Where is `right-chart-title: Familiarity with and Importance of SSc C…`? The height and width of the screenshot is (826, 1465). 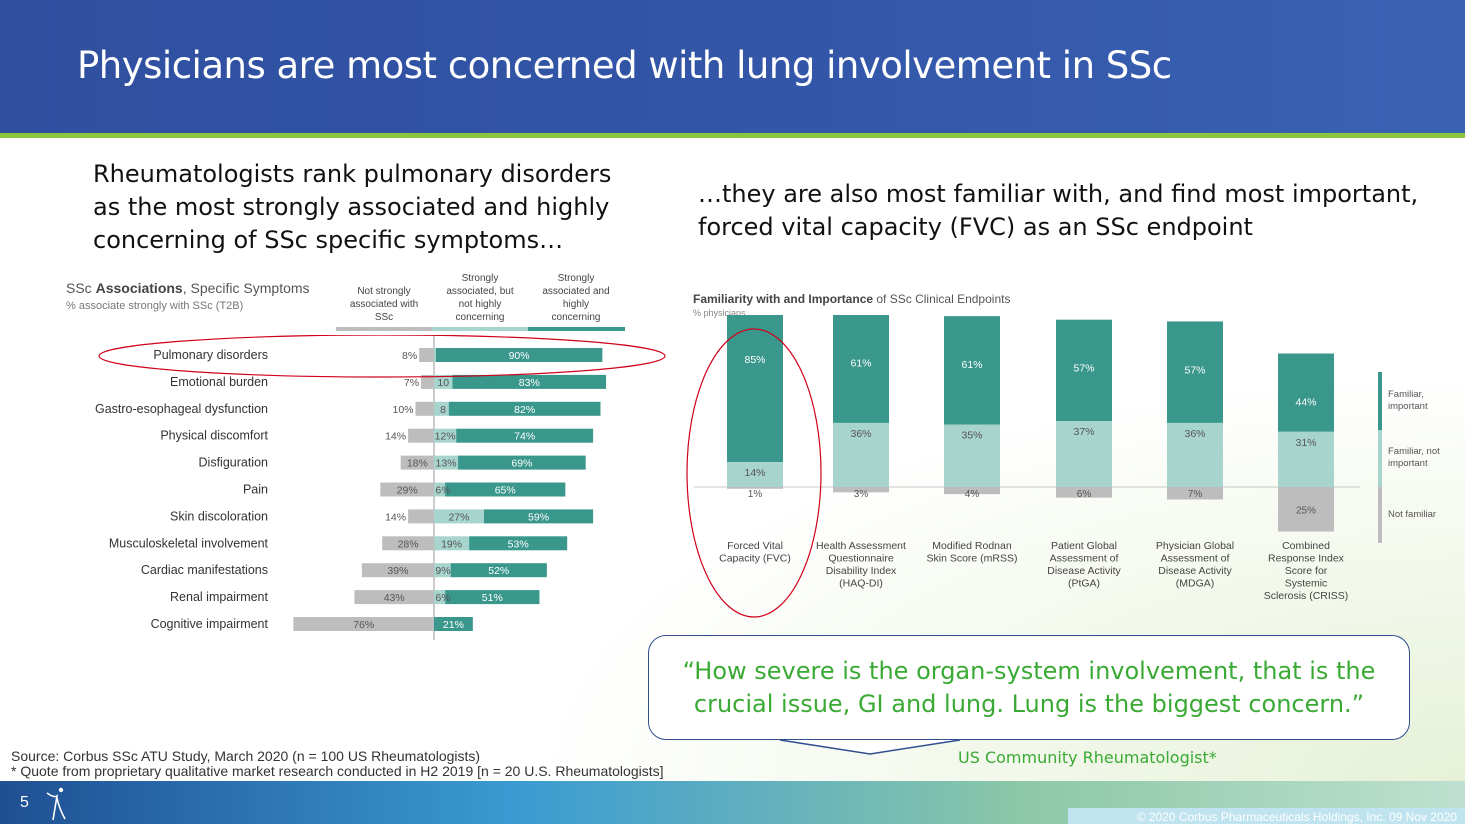
right-chart-title: Familiarity with and Importance of SSc C… is located at coordinates (851, 299).